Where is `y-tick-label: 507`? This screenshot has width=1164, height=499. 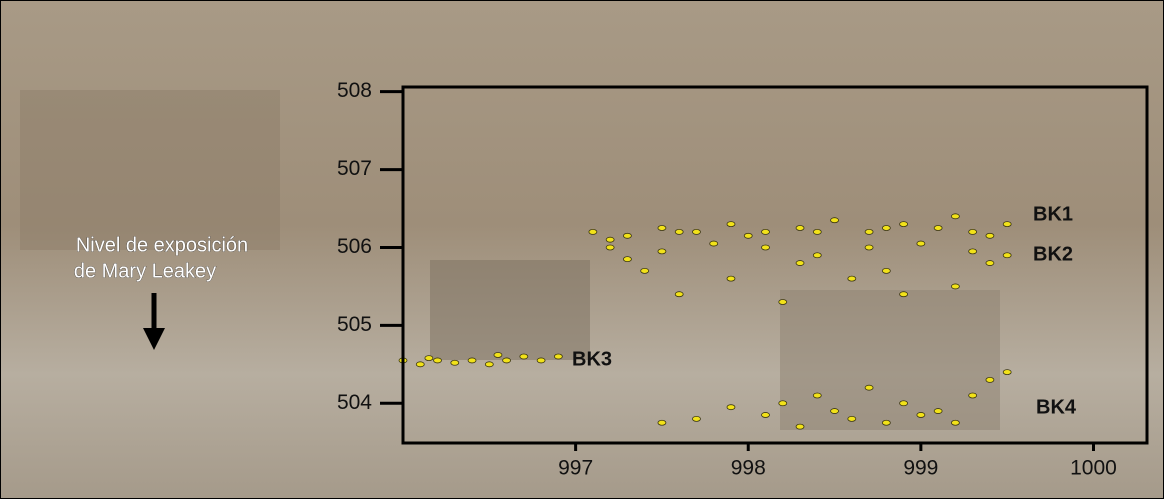 y-tick-label: 507 is located at coordinates (354, 168).